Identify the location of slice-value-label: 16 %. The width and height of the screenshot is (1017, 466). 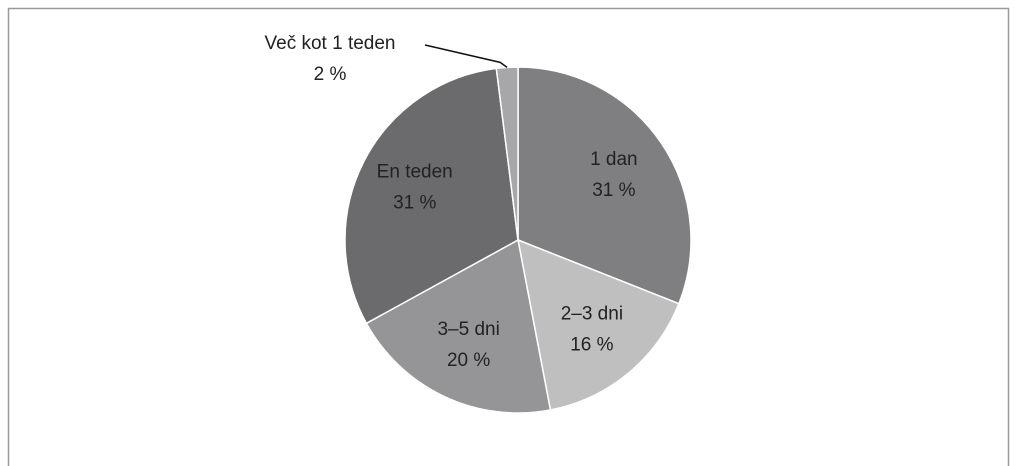
(591, 344).